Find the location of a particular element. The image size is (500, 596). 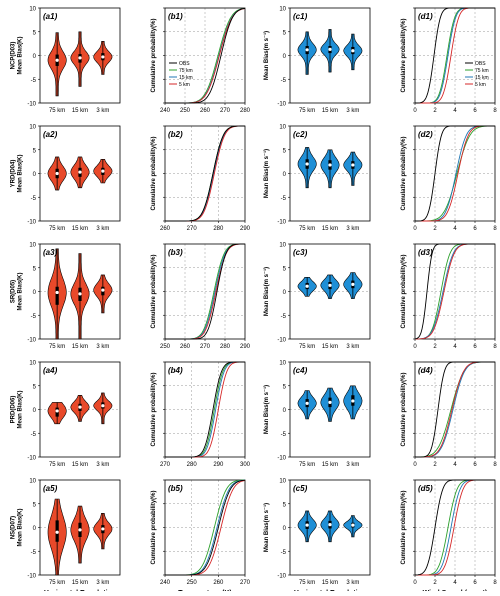

y-axis-label: Mean Bias(K) is located at coordinates (21, 55).